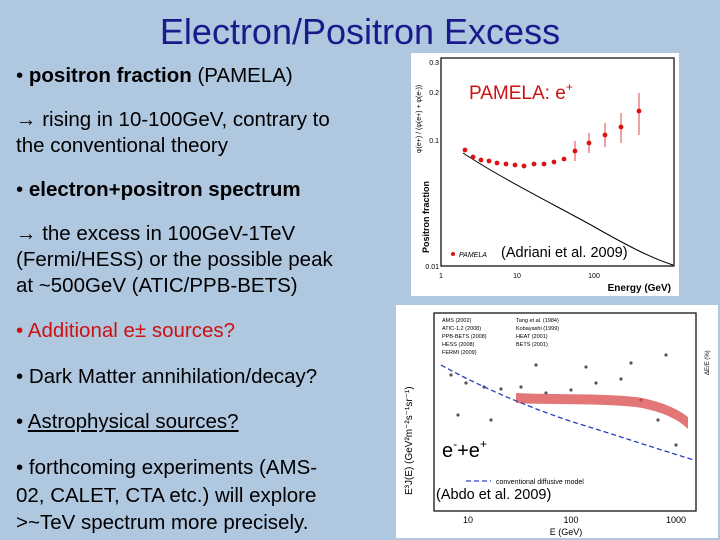  What do you see at coordinates (434, 63) in the screenshot?
I see `y-tick-0-3: 0.3` at bounding box center [434, 63].